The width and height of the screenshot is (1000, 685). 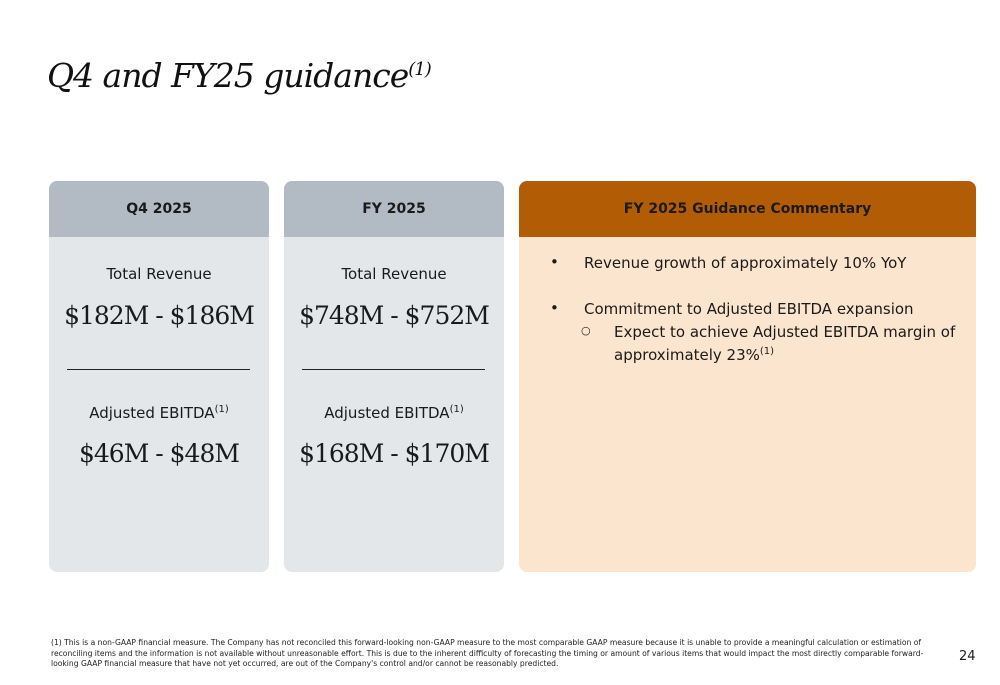 What do you see at coordinates (159, 453) in the screenshot?
I see `ebitda-value: $46M - $48M` at bounding box center [159, 453].